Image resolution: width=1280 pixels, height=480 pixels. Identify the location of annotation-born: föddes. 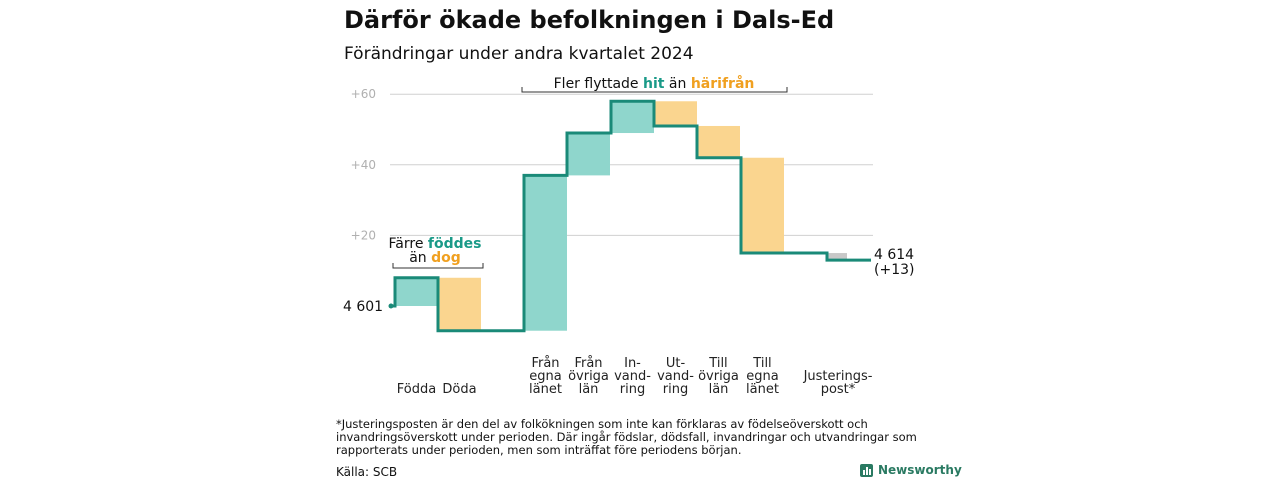
(455, 244).